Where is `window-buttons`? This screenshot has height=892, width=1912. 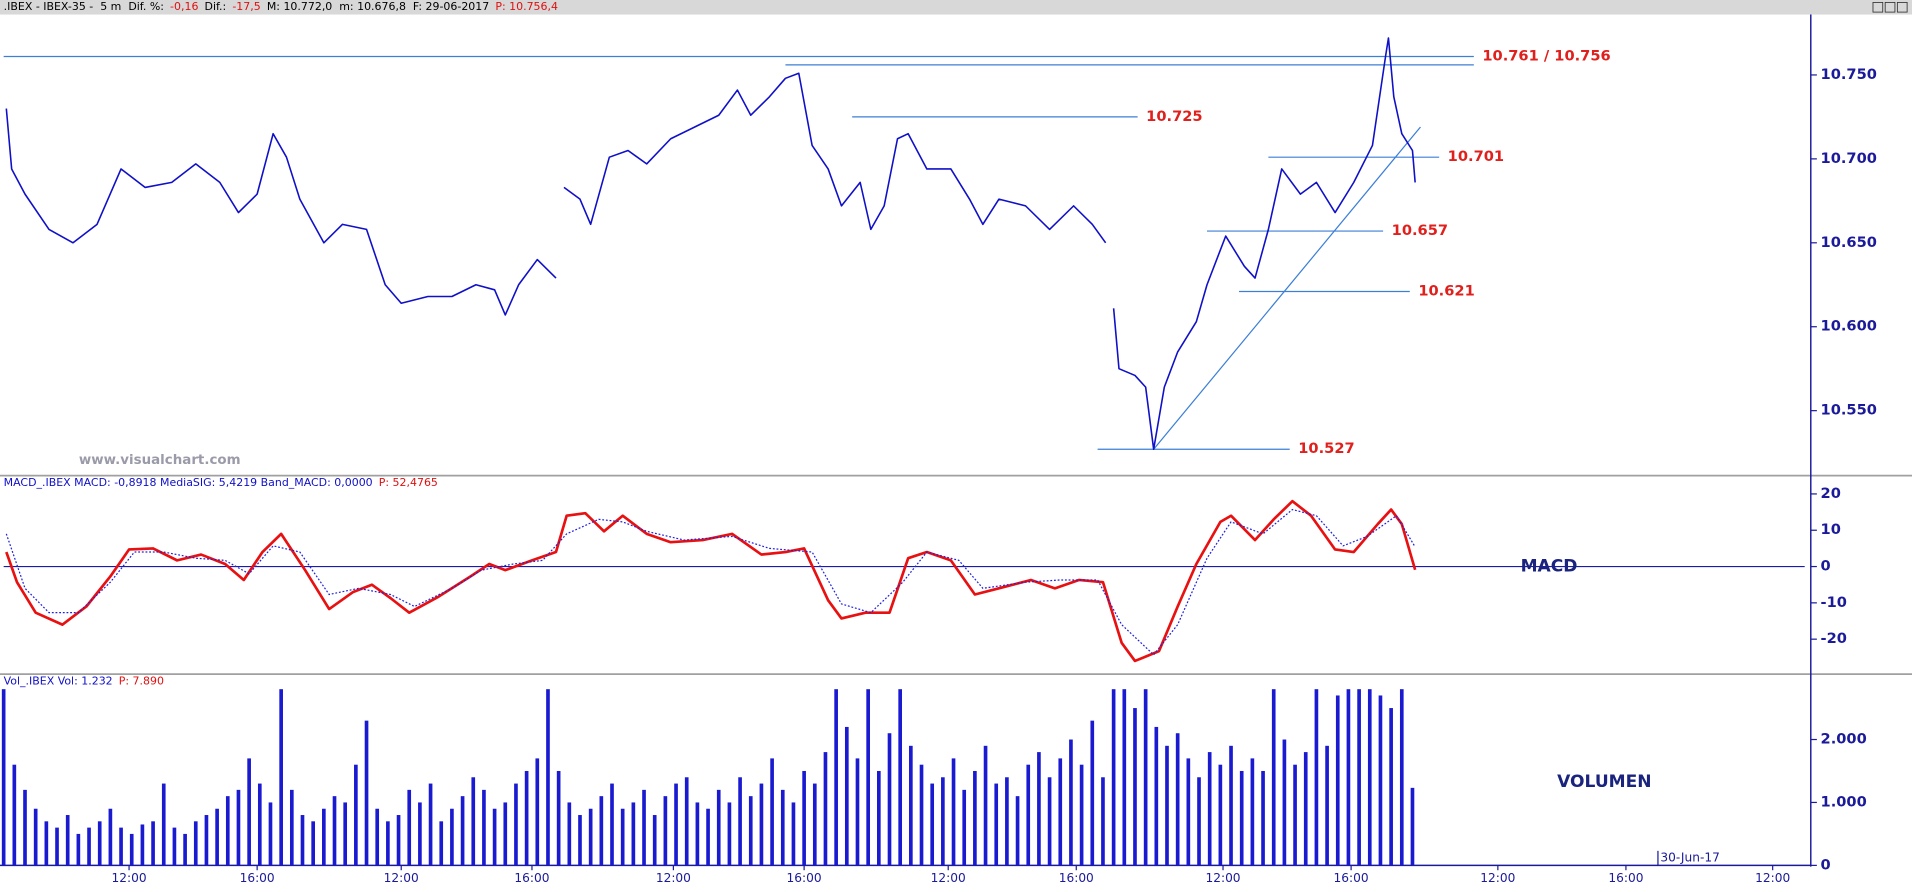 window-buttons is located at coordinates (1890, 7).